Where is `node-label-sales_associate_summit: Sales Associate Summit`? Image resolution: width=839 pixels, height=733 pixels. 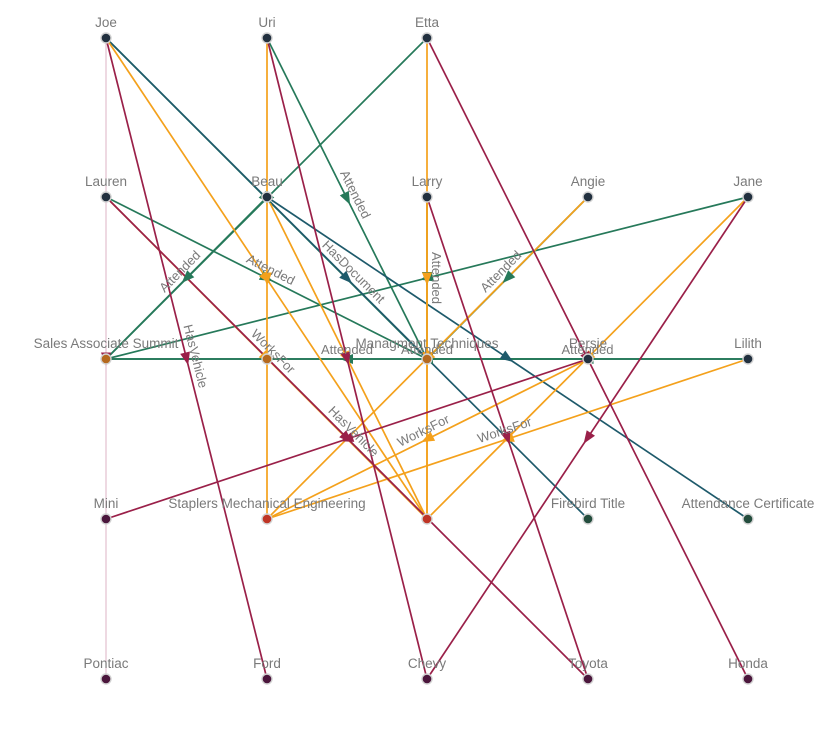
node-label-sales_associate_summit: Sales Associate Summit is located at coordinates (106, 343).